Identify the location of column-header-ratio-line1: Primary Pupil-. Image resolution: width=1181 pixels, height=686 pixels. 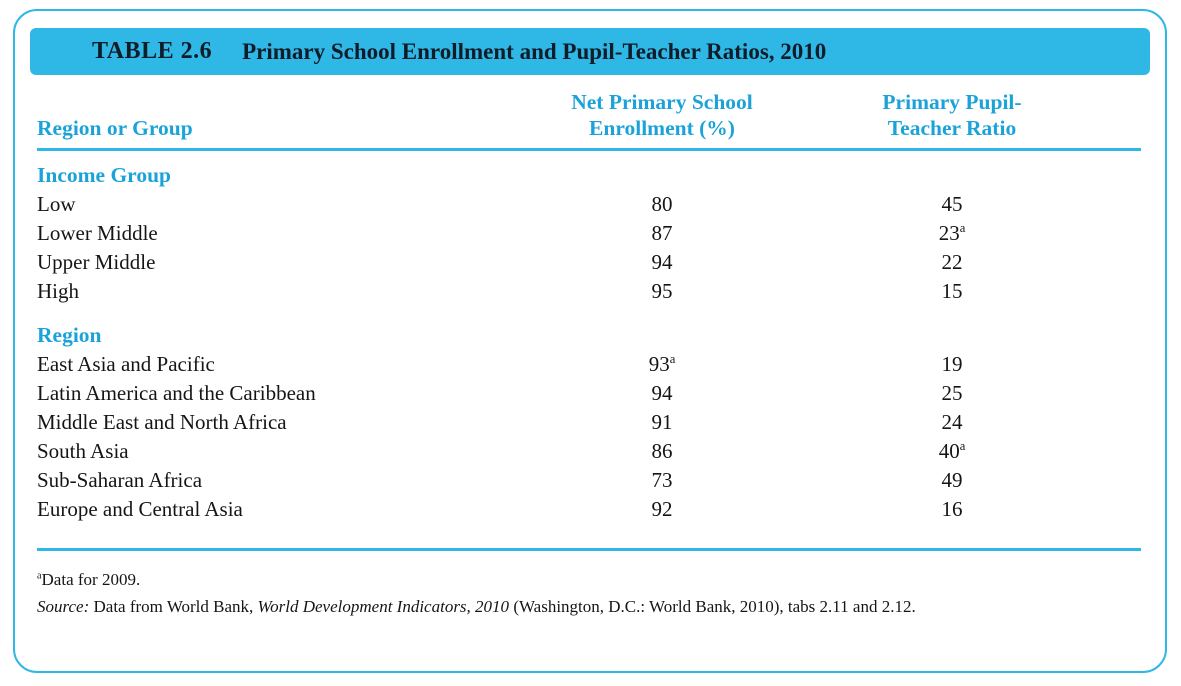
(952, 102).